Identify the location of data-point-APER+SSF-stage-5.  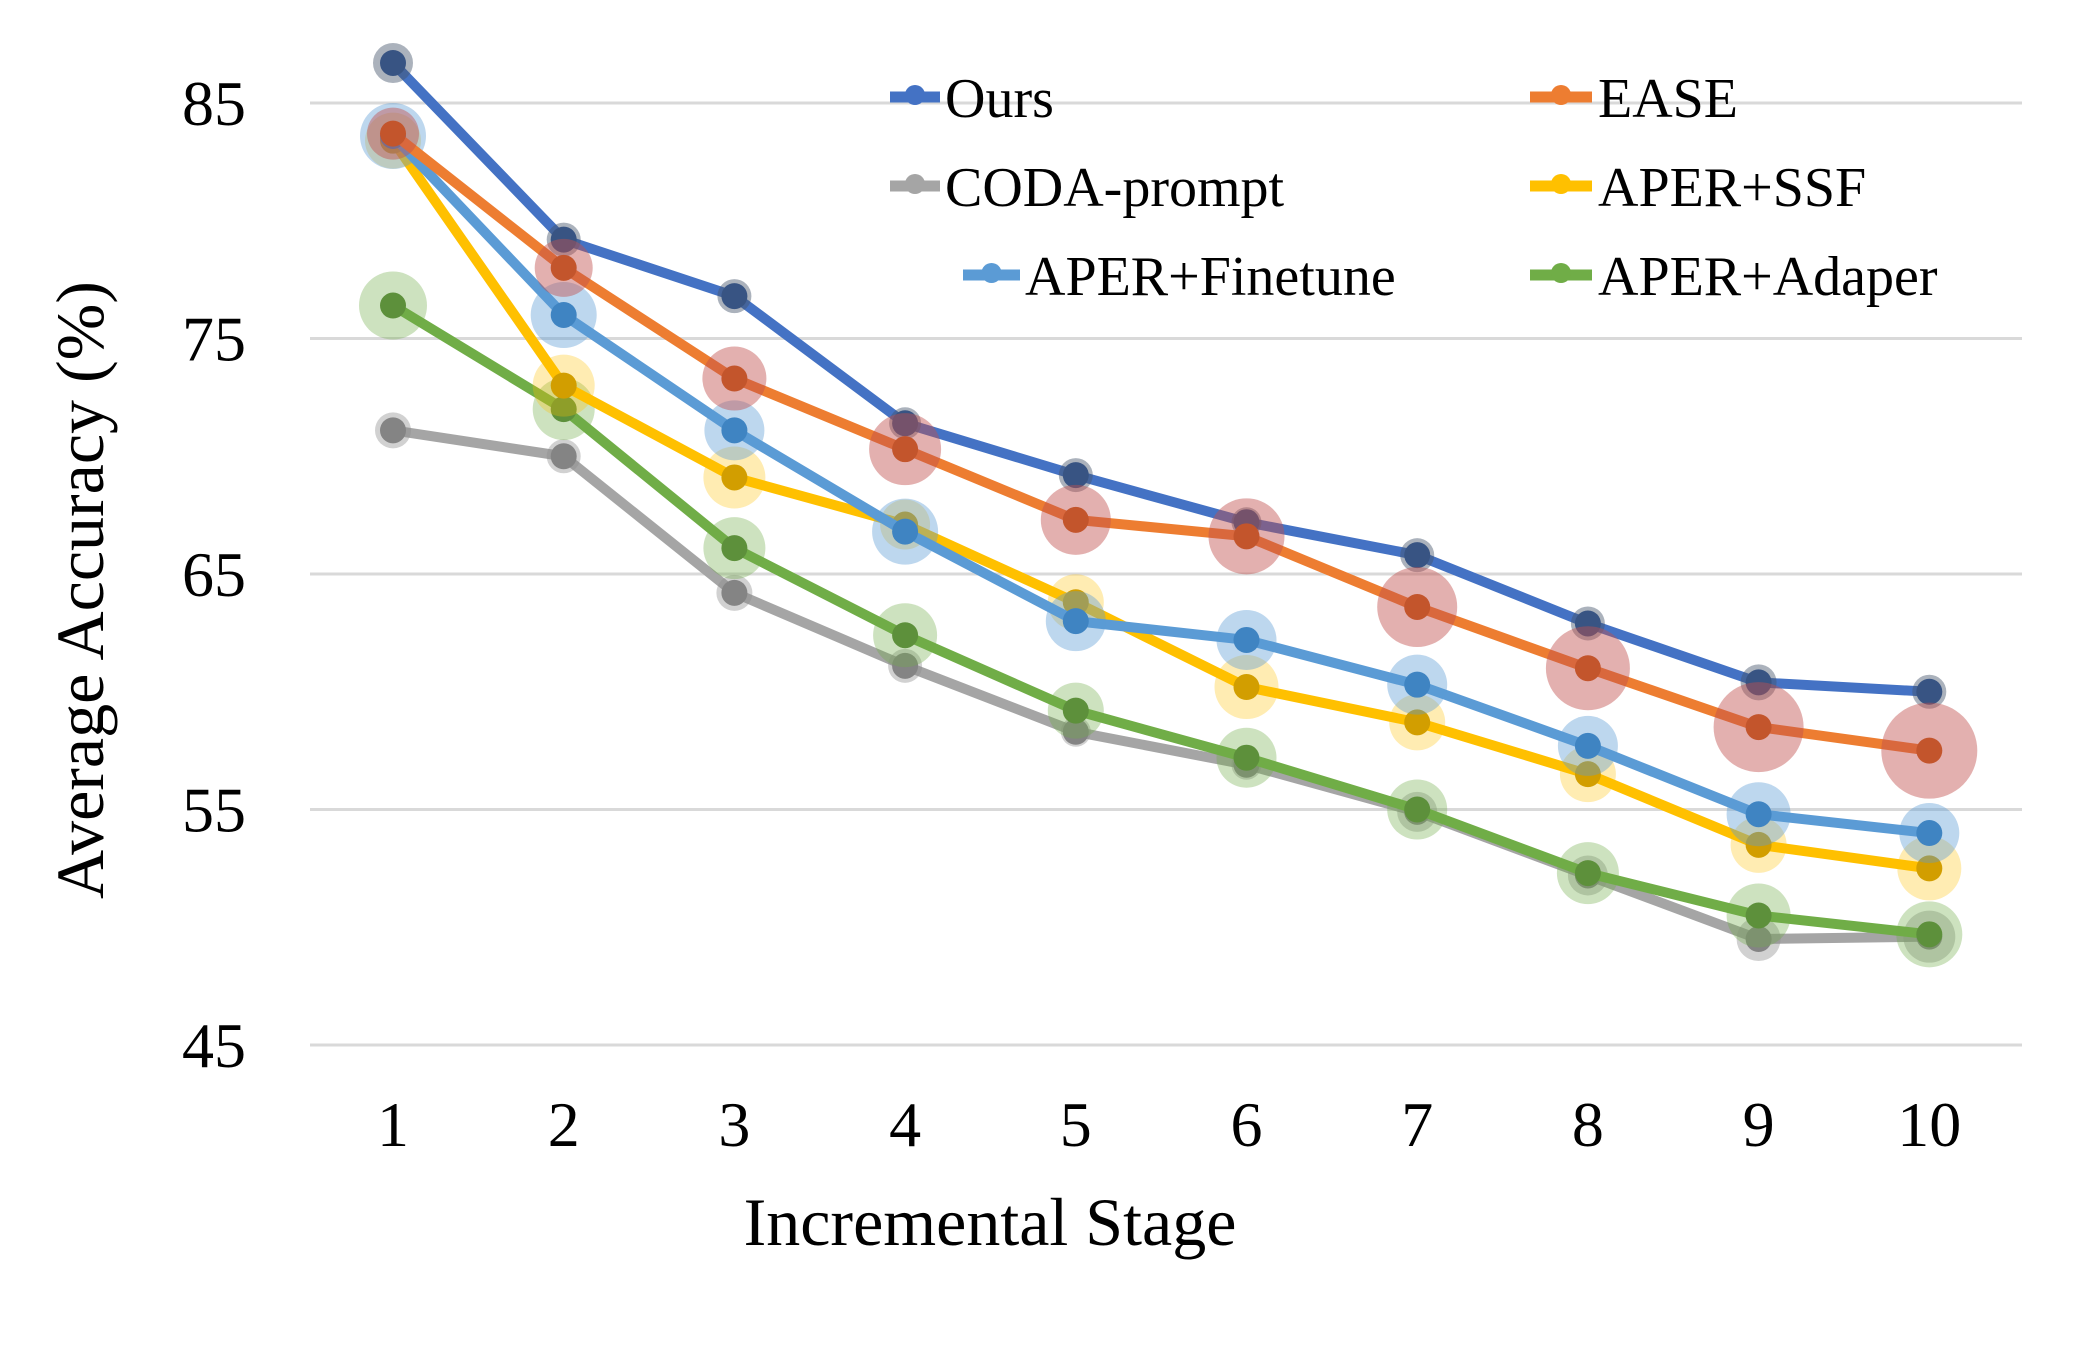
(1075, 602).